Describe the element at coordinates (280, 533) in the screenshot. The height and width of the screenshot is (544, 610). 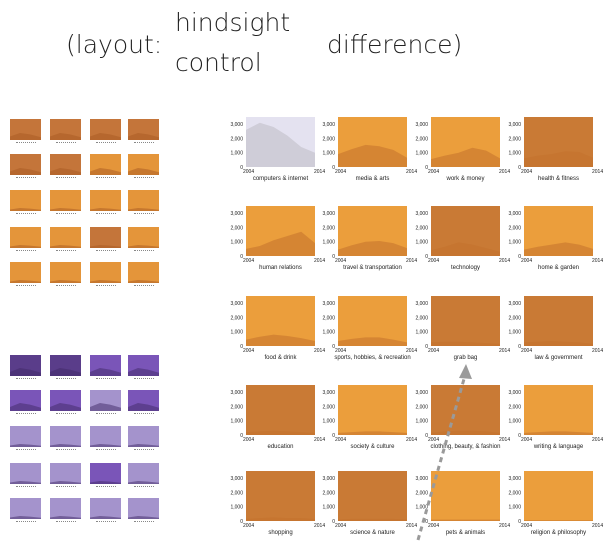
I see `panel-title: shopping` at that location.